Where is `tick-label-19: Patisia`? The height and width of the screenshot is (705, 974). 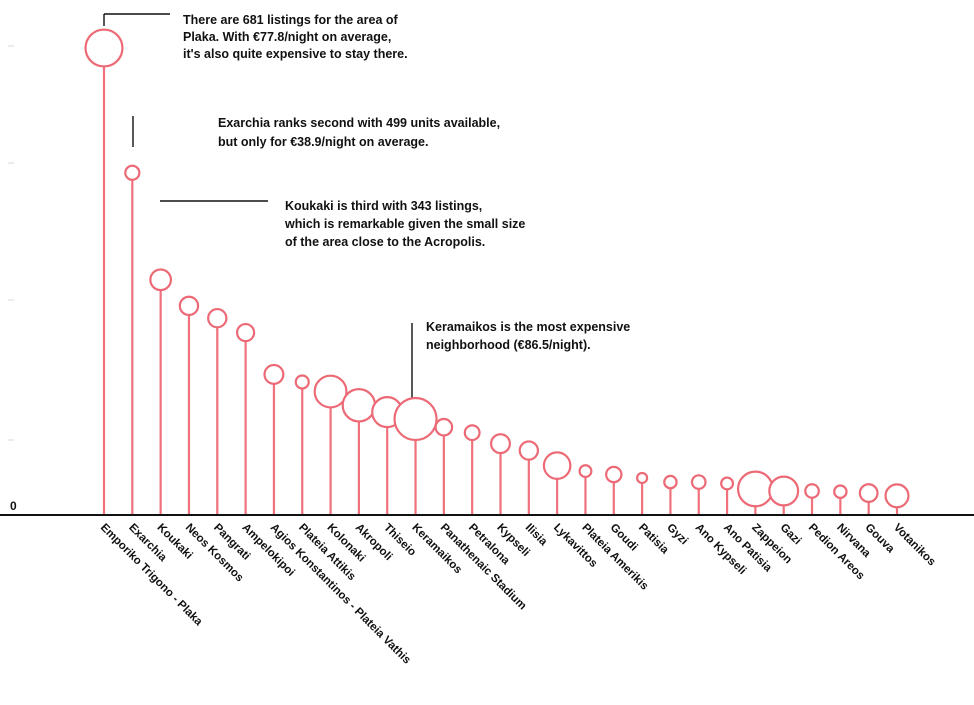 tick-label-19: Patisia is located at coordinates (653, 539).